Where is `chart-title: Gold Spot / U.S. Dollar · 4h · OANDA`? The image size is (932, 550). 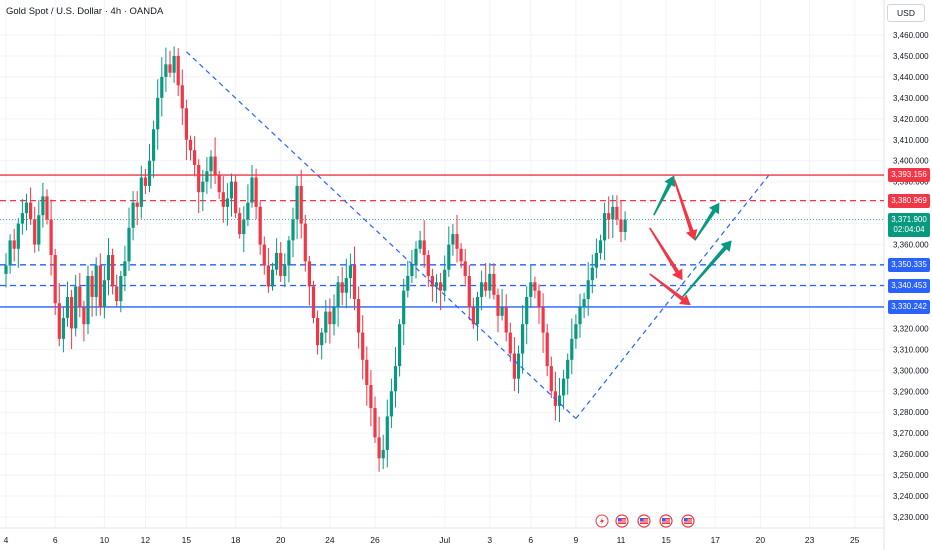
chart-title: Gold Spot / U.S. Dollar · 4h · OANDA is located at coordinates (85, 11).